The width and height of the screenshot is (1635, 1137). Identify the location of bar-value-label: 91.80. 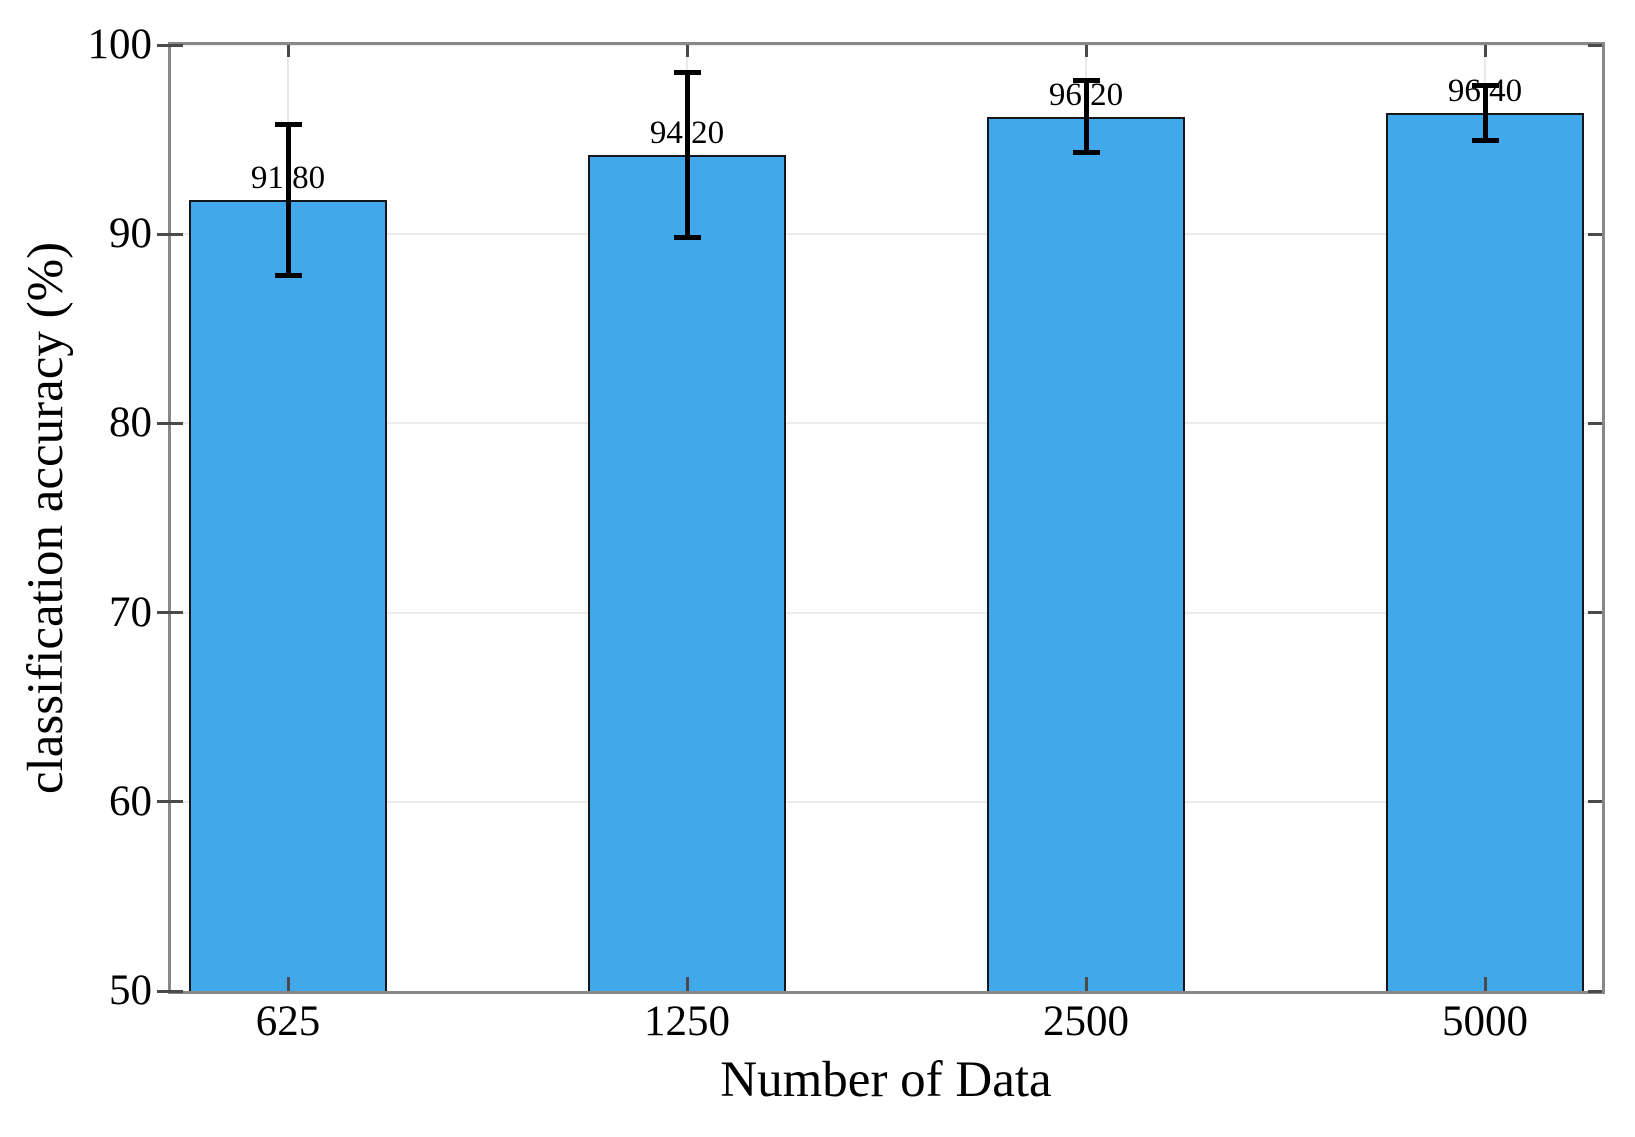
(288, 178).